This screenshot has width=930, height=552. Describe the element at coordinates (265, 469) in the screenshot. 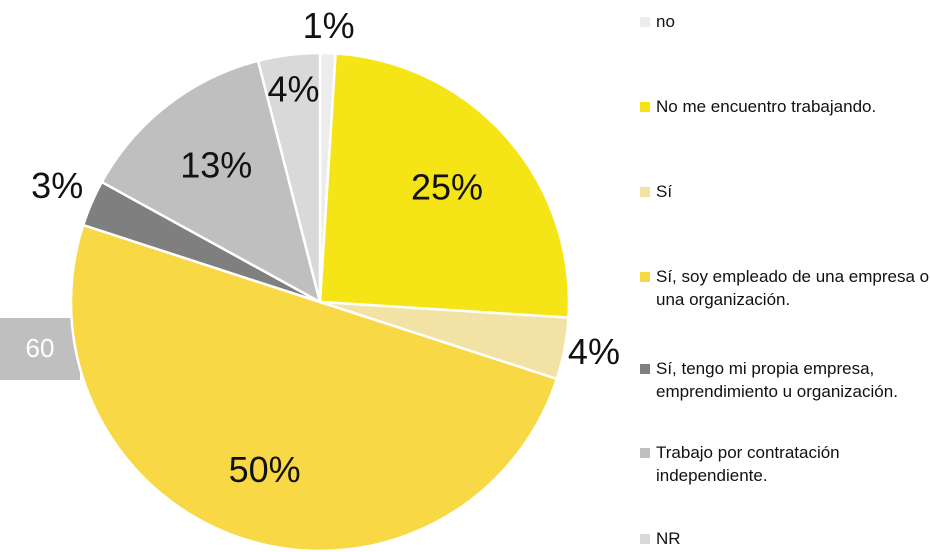

I see `data-label: 50%` at that location.